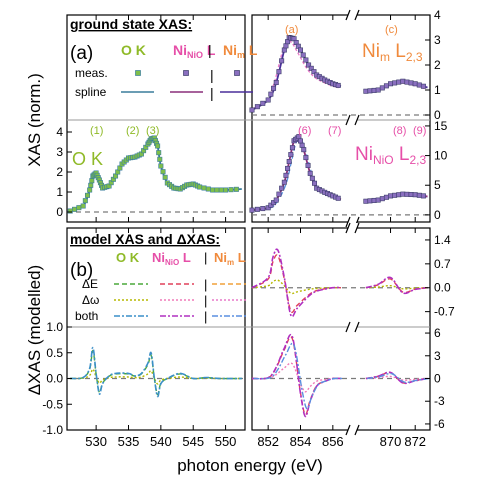 Image resolution: width=482 pixels, height=484 pixels. Describe the element at coordinates (52, 430) in the screenshot. I see `y-tick-label: -1.0` at that location.